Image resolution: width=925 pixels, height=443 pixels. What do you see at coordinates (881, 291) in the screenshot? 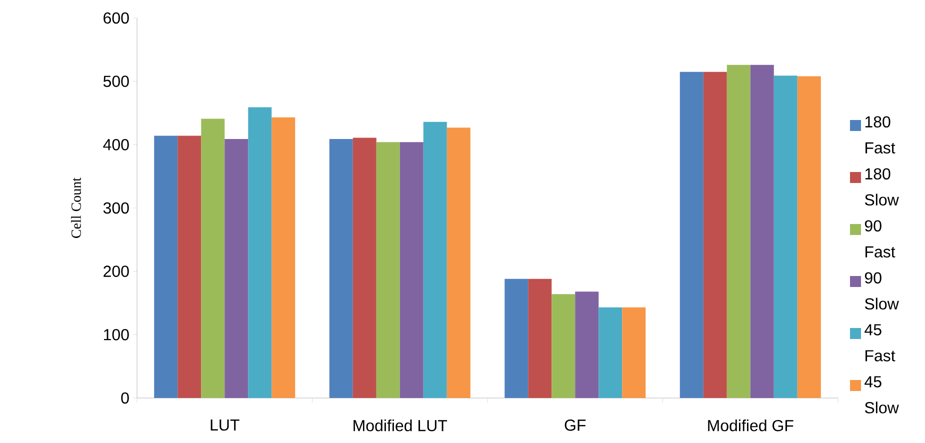
I see `legend-label: 90 Slow` at bounding box center [881, 291].